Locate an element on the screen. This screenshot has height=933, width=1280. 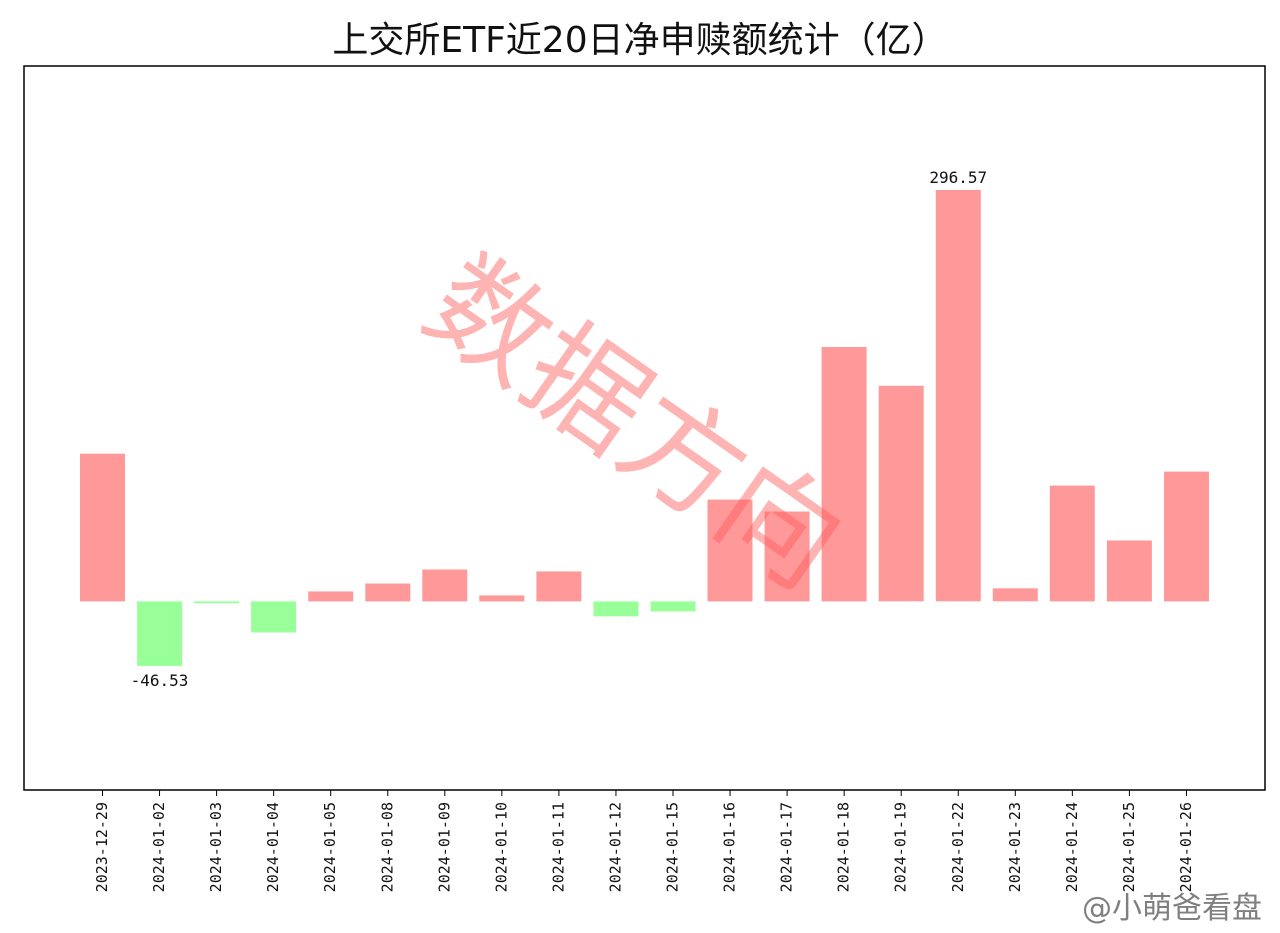
x-tick-label: 2024-01-15 is located at coordinates (673, 847).